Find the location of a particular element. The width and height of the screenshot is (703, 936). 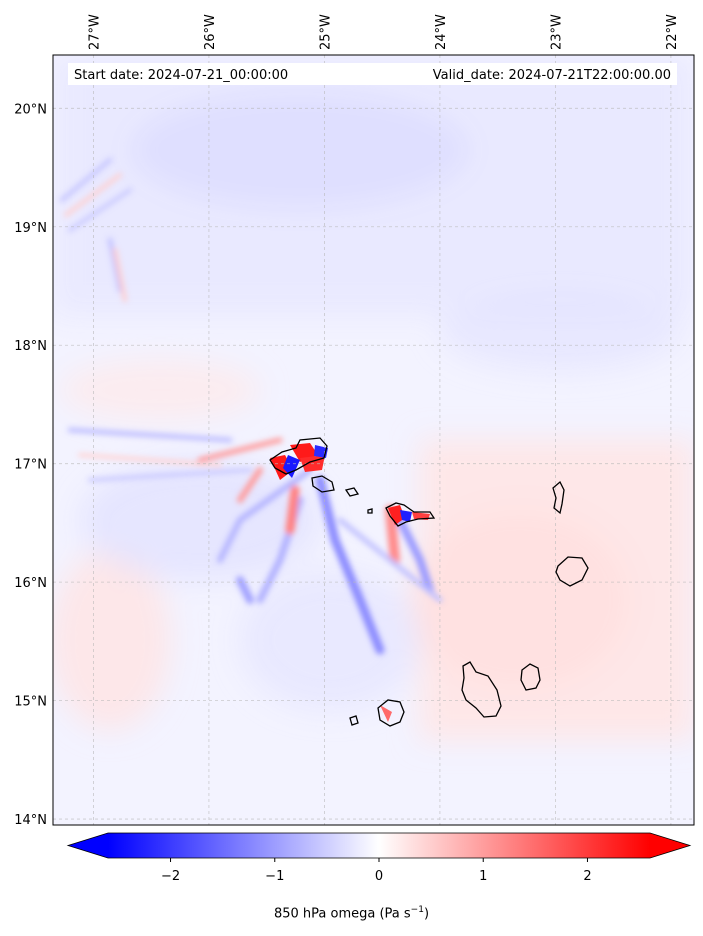

colorbar-extend-min is located at coordinates (88, 845).